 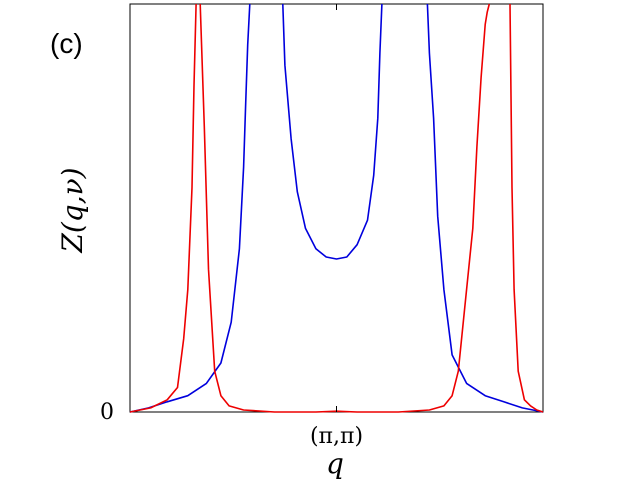 What do you see at coordinates (72, 210) in the screenshot?
I see `y-axis-label: Z(q,ν)` at bounding box center [72, 210].